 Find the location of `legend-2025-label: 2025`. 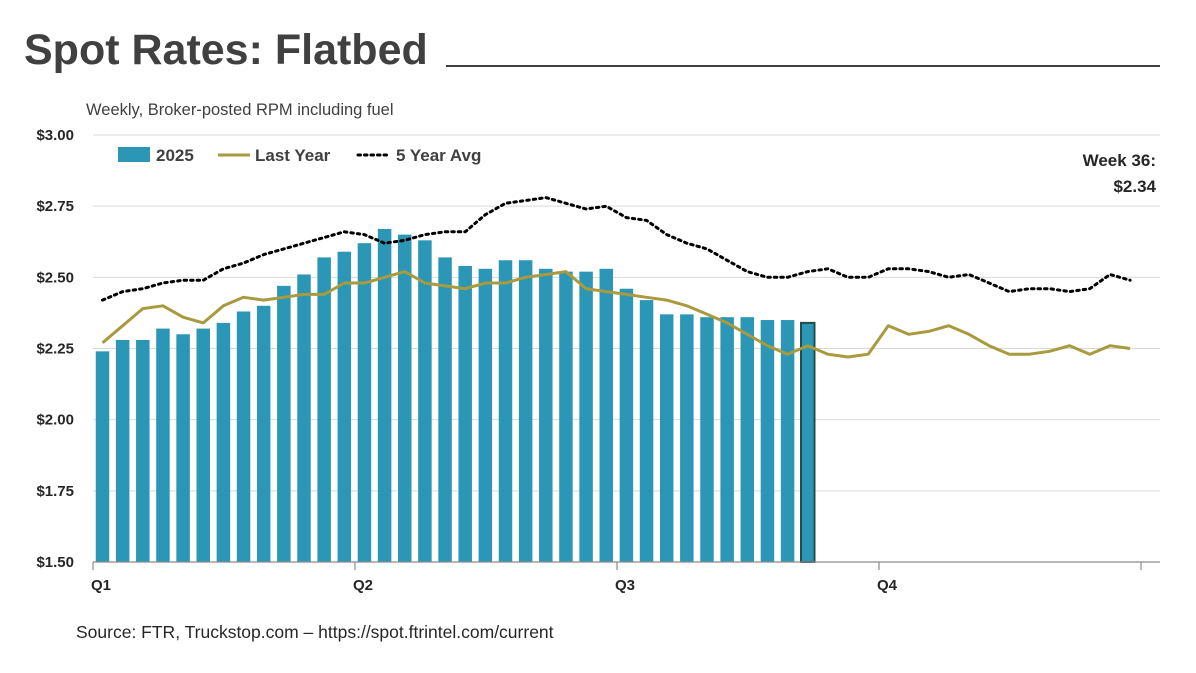

legend-2025-label: 2025 is located at coordinates (175, 155).